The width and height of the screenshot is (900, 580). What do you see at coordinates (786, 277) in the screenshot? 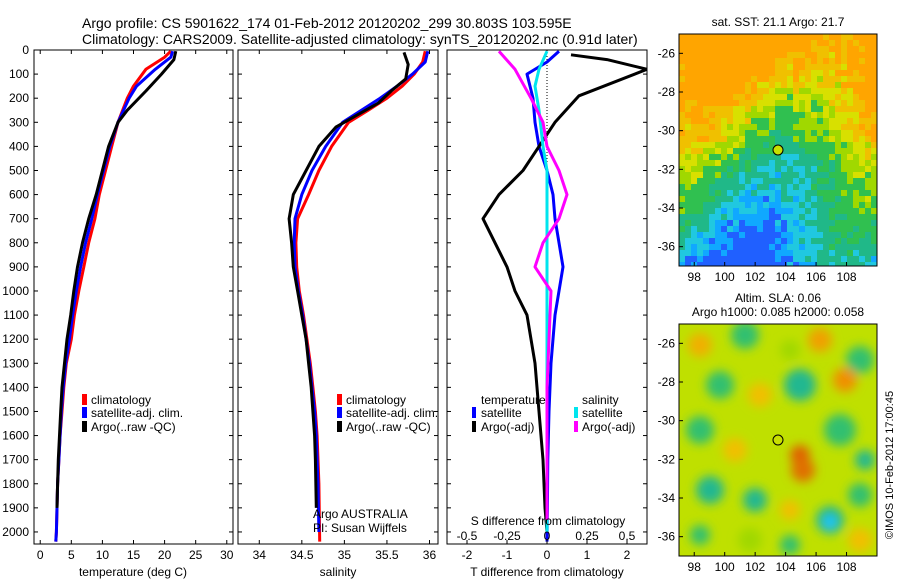
I see `map-x-tick-label: 104` at bounding box center [786, 277].